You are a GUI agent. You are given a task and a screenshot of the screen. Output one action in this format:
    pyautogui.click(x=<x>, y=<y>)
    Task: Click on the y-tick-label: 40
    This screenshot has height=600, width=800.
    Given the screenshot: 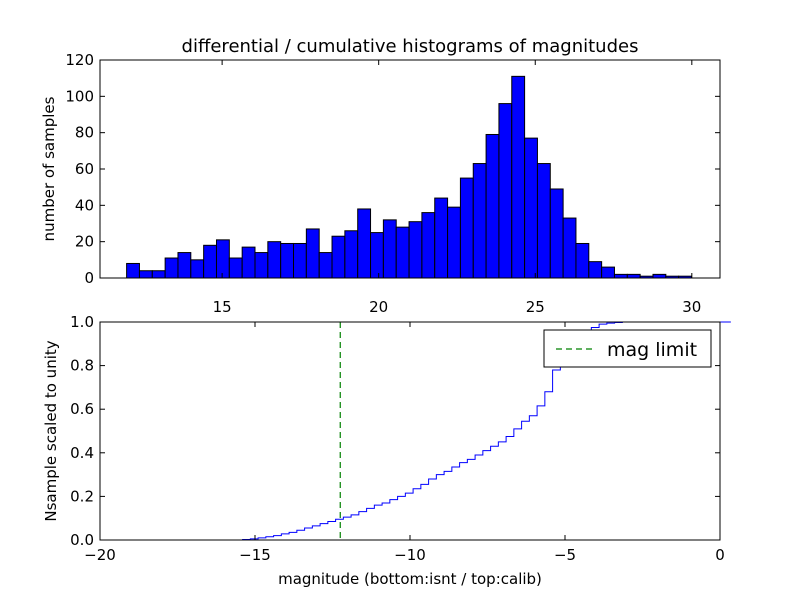 What is the action you would take?
    pyautogui.click(x=84, y=205)
    